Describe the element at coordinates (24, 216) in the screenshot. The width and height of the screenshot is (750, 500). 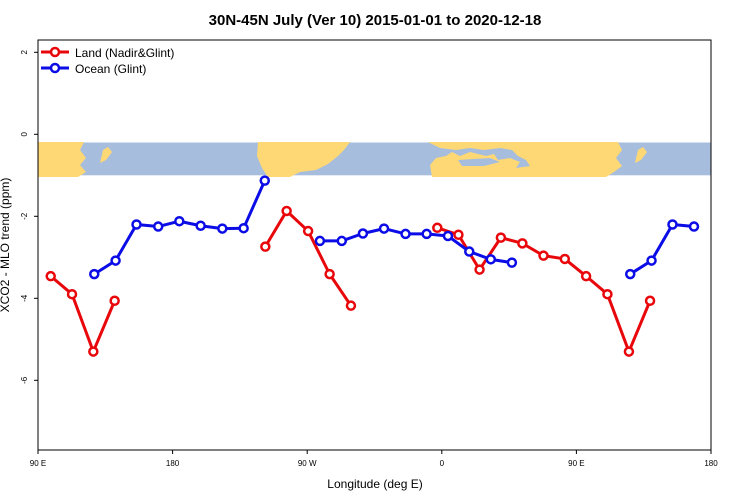
I see `y-tick-label: -2` at that location.